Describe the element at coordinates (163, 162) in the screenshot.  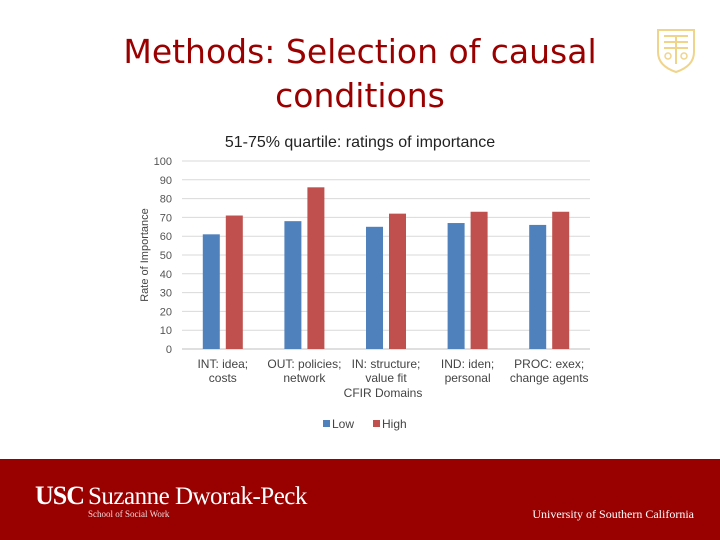
I see `y-tick-label: 100` at that location.